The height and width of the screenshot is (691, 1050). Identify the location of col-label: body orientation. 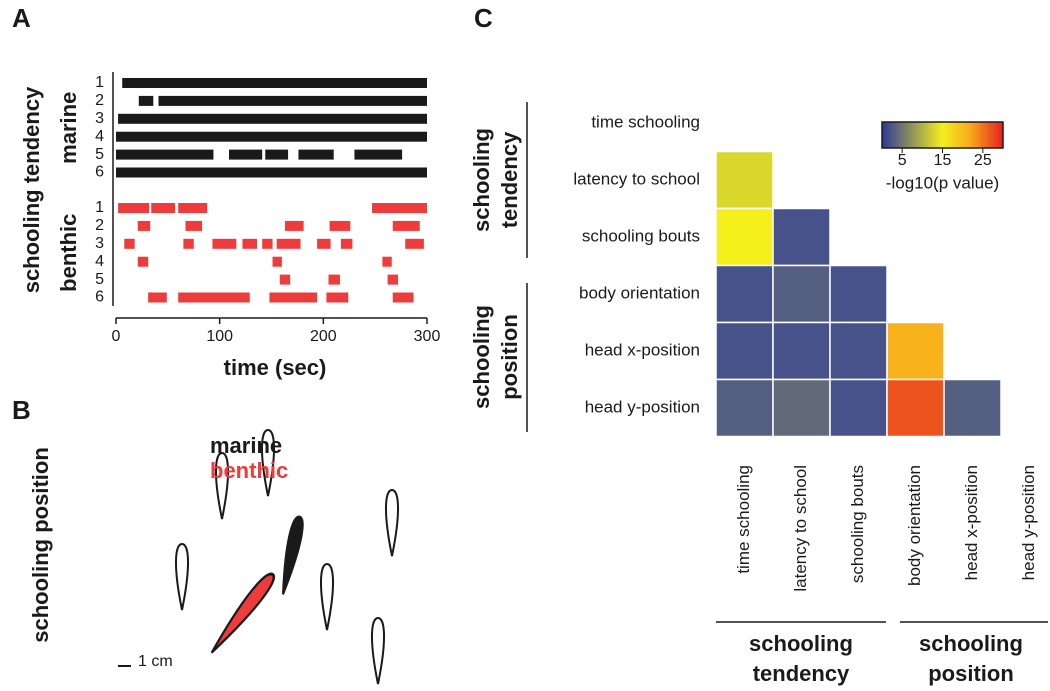
(914, 525).